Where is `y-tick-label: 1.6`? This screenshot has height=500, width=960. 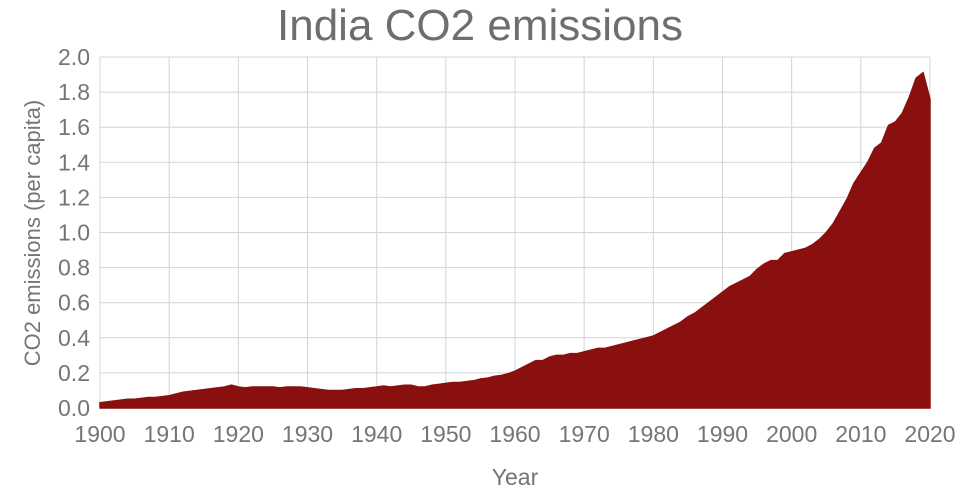
y-tick-label: 1.6 is located at coordinates (74, 127).